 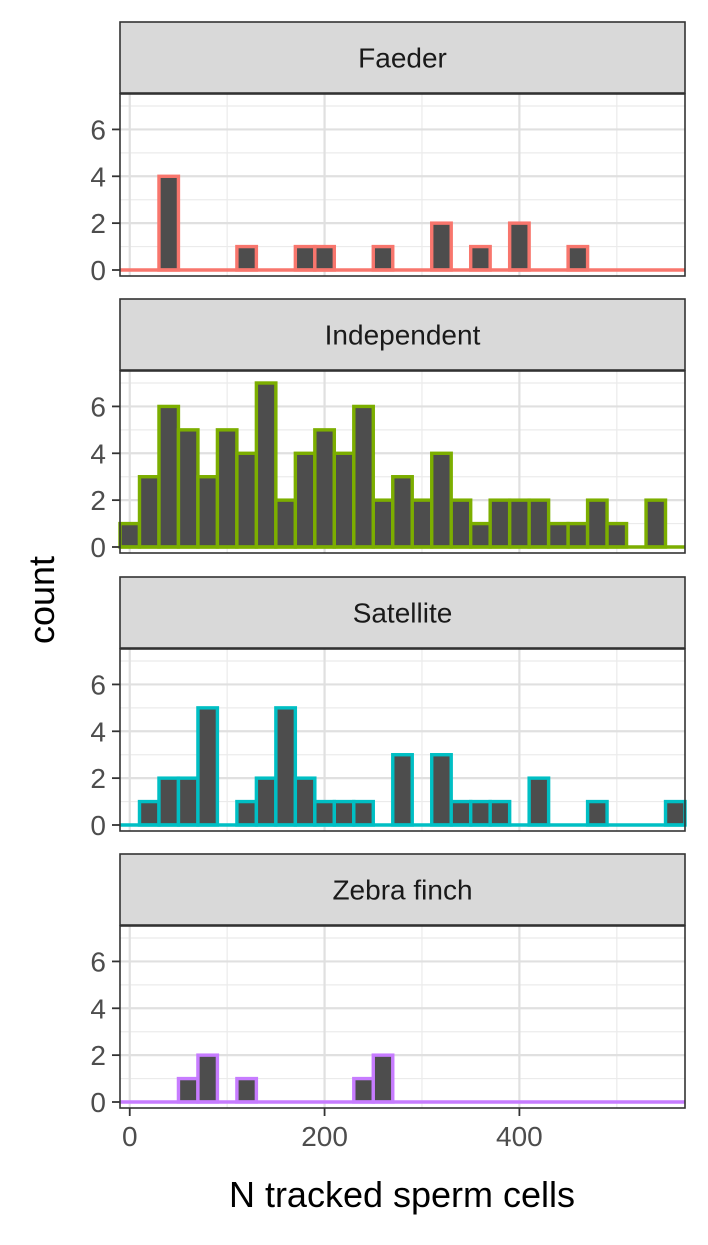 I want to click on panel-background, so click(x=402, y=185).